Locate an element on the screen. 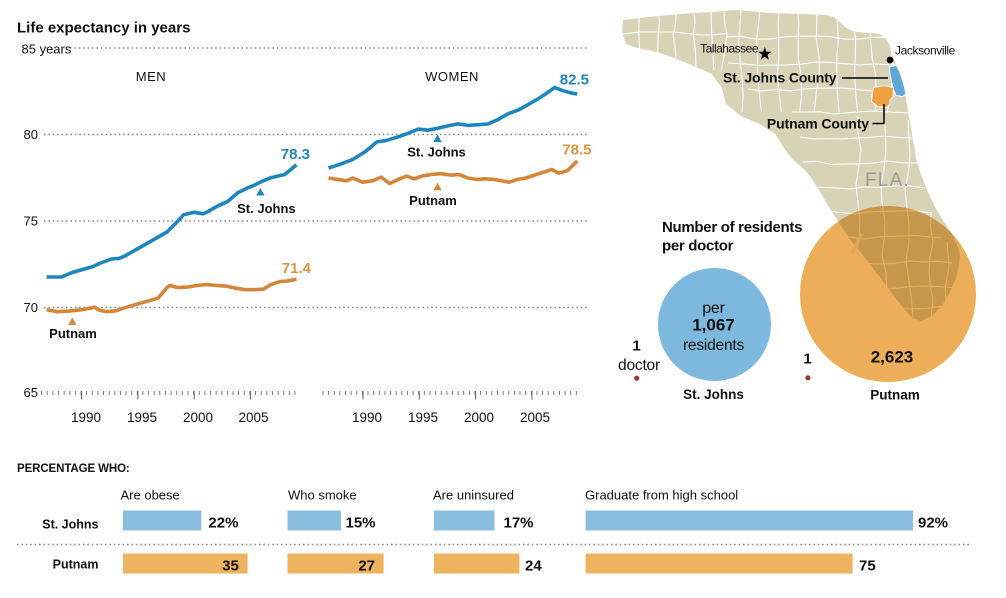 This screenshot has width=1006, height=598. svg-text: Who smoke is located at coordinates (322, 495).